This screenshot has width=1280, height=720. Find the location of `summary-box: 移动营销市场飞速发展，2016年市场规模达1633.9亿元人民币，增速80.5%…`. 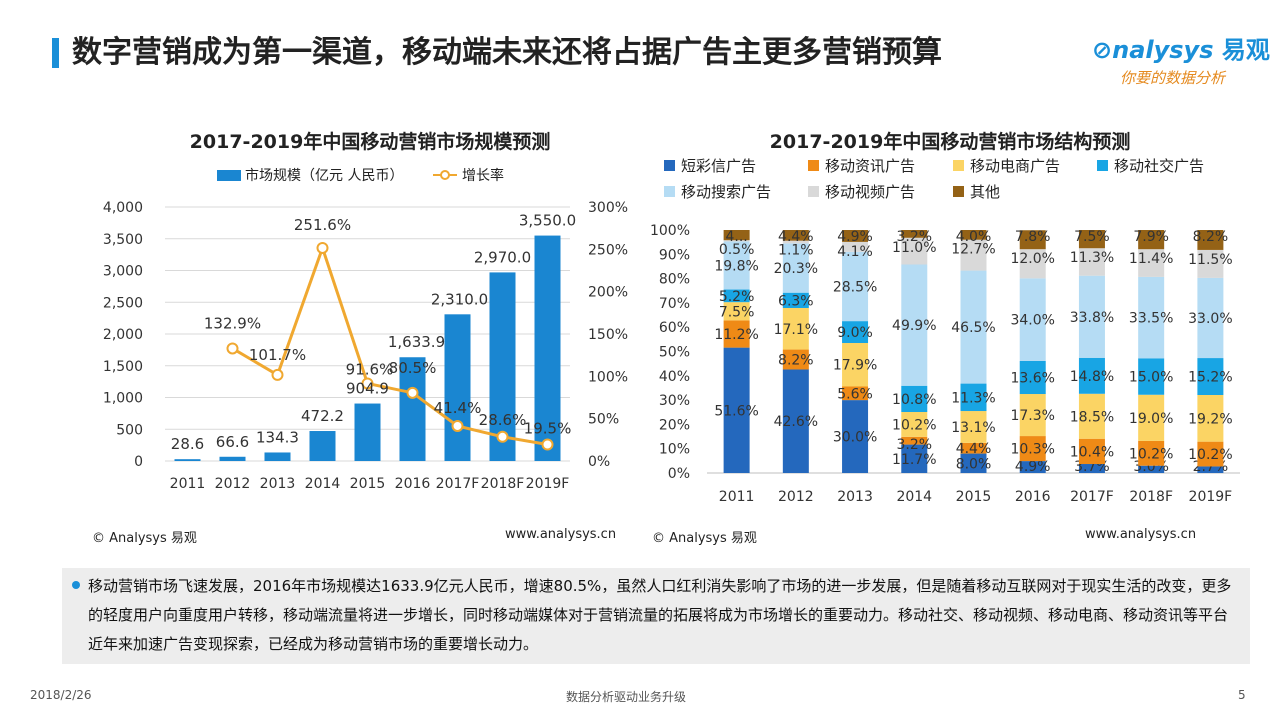

summary-box: 移动营销市场飞速发展，2016年市场规模达1633.9亿元人民币，增速80.5%… is located at coordinates (656, 616).